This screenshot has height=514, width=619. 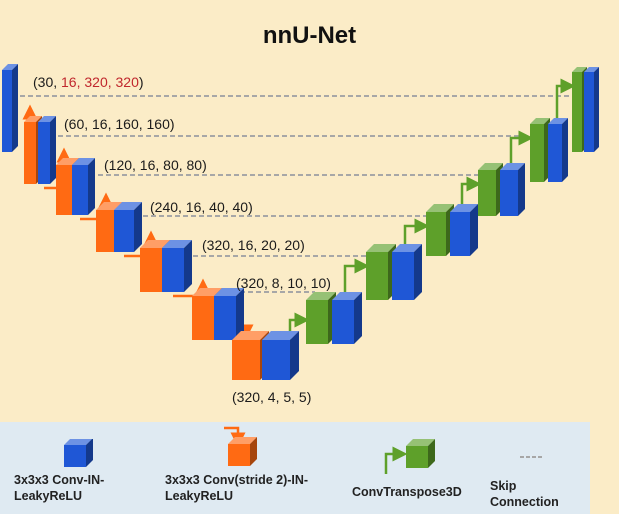 I want to click on shape-label-level-3: (120, 16, 80, 80), so click(x=155, y=165).